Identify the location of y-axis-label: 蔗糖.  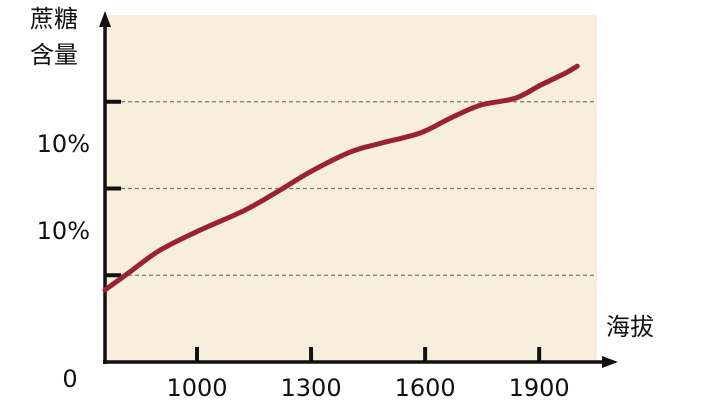
(54, 19).